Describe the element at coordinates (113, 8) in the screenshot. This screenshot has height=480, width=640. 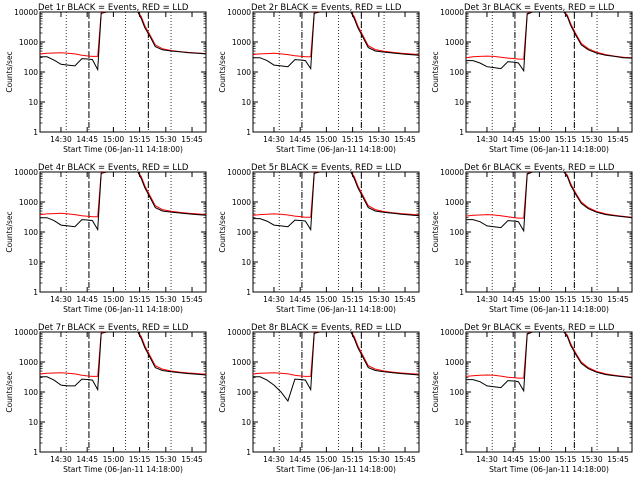
I see `panel-title: Det 1r BLACK = Events, RED = LLD` at that location.